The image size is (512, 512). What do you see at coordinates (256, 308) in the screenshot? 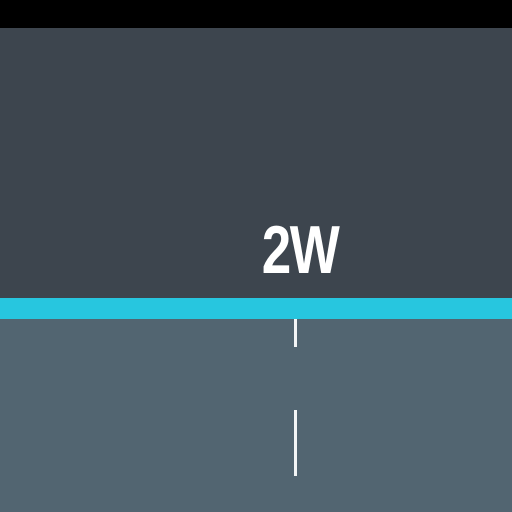
I see `accent-line` at bounding box center [256, 308].